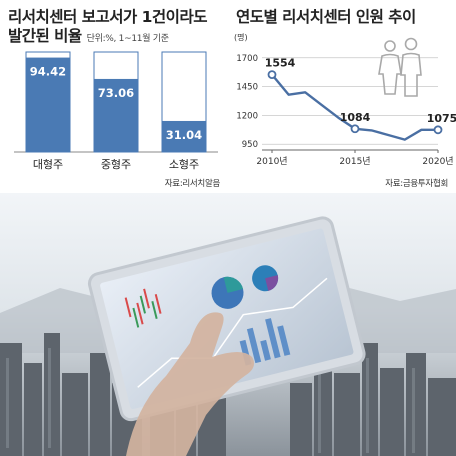 Image resolution: width=456 pixels, height=456 pixels. What do you see at coordinates (247, 116) in the screenshot?
I see `y-tick-label: 1200` at bounding box center [247, 116].